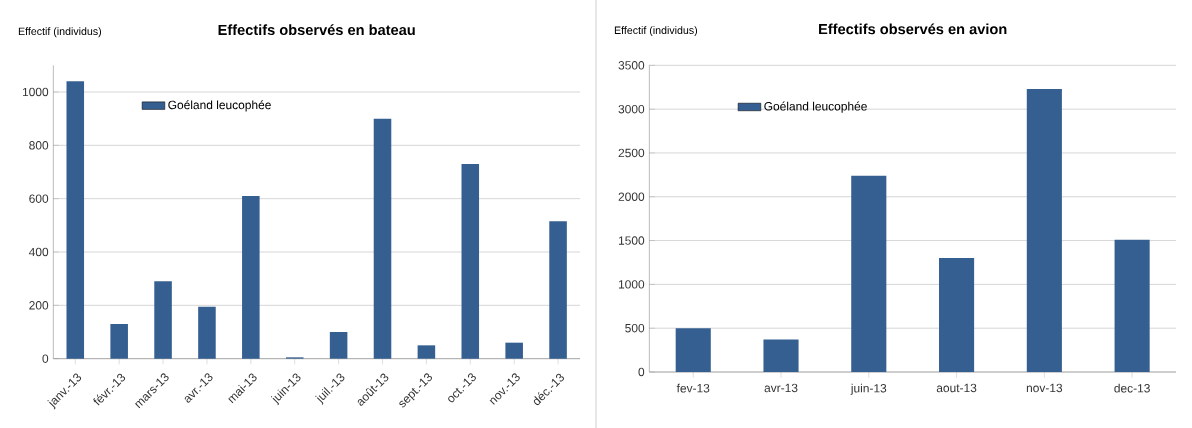  What do you see at coordinates (956, 388) in the screenshot?
I see `x-tick-label: aout-13` at bounding box center [956, 388].